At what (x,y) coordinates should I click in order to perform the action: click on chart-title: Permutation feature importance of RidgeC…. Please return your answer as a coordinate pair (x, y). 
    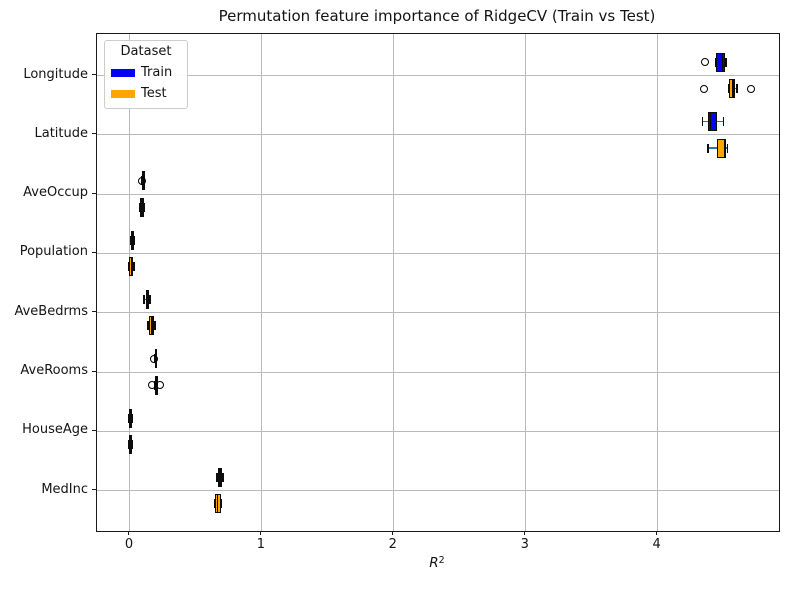
    Looking at the image, I should click on (437, 16).